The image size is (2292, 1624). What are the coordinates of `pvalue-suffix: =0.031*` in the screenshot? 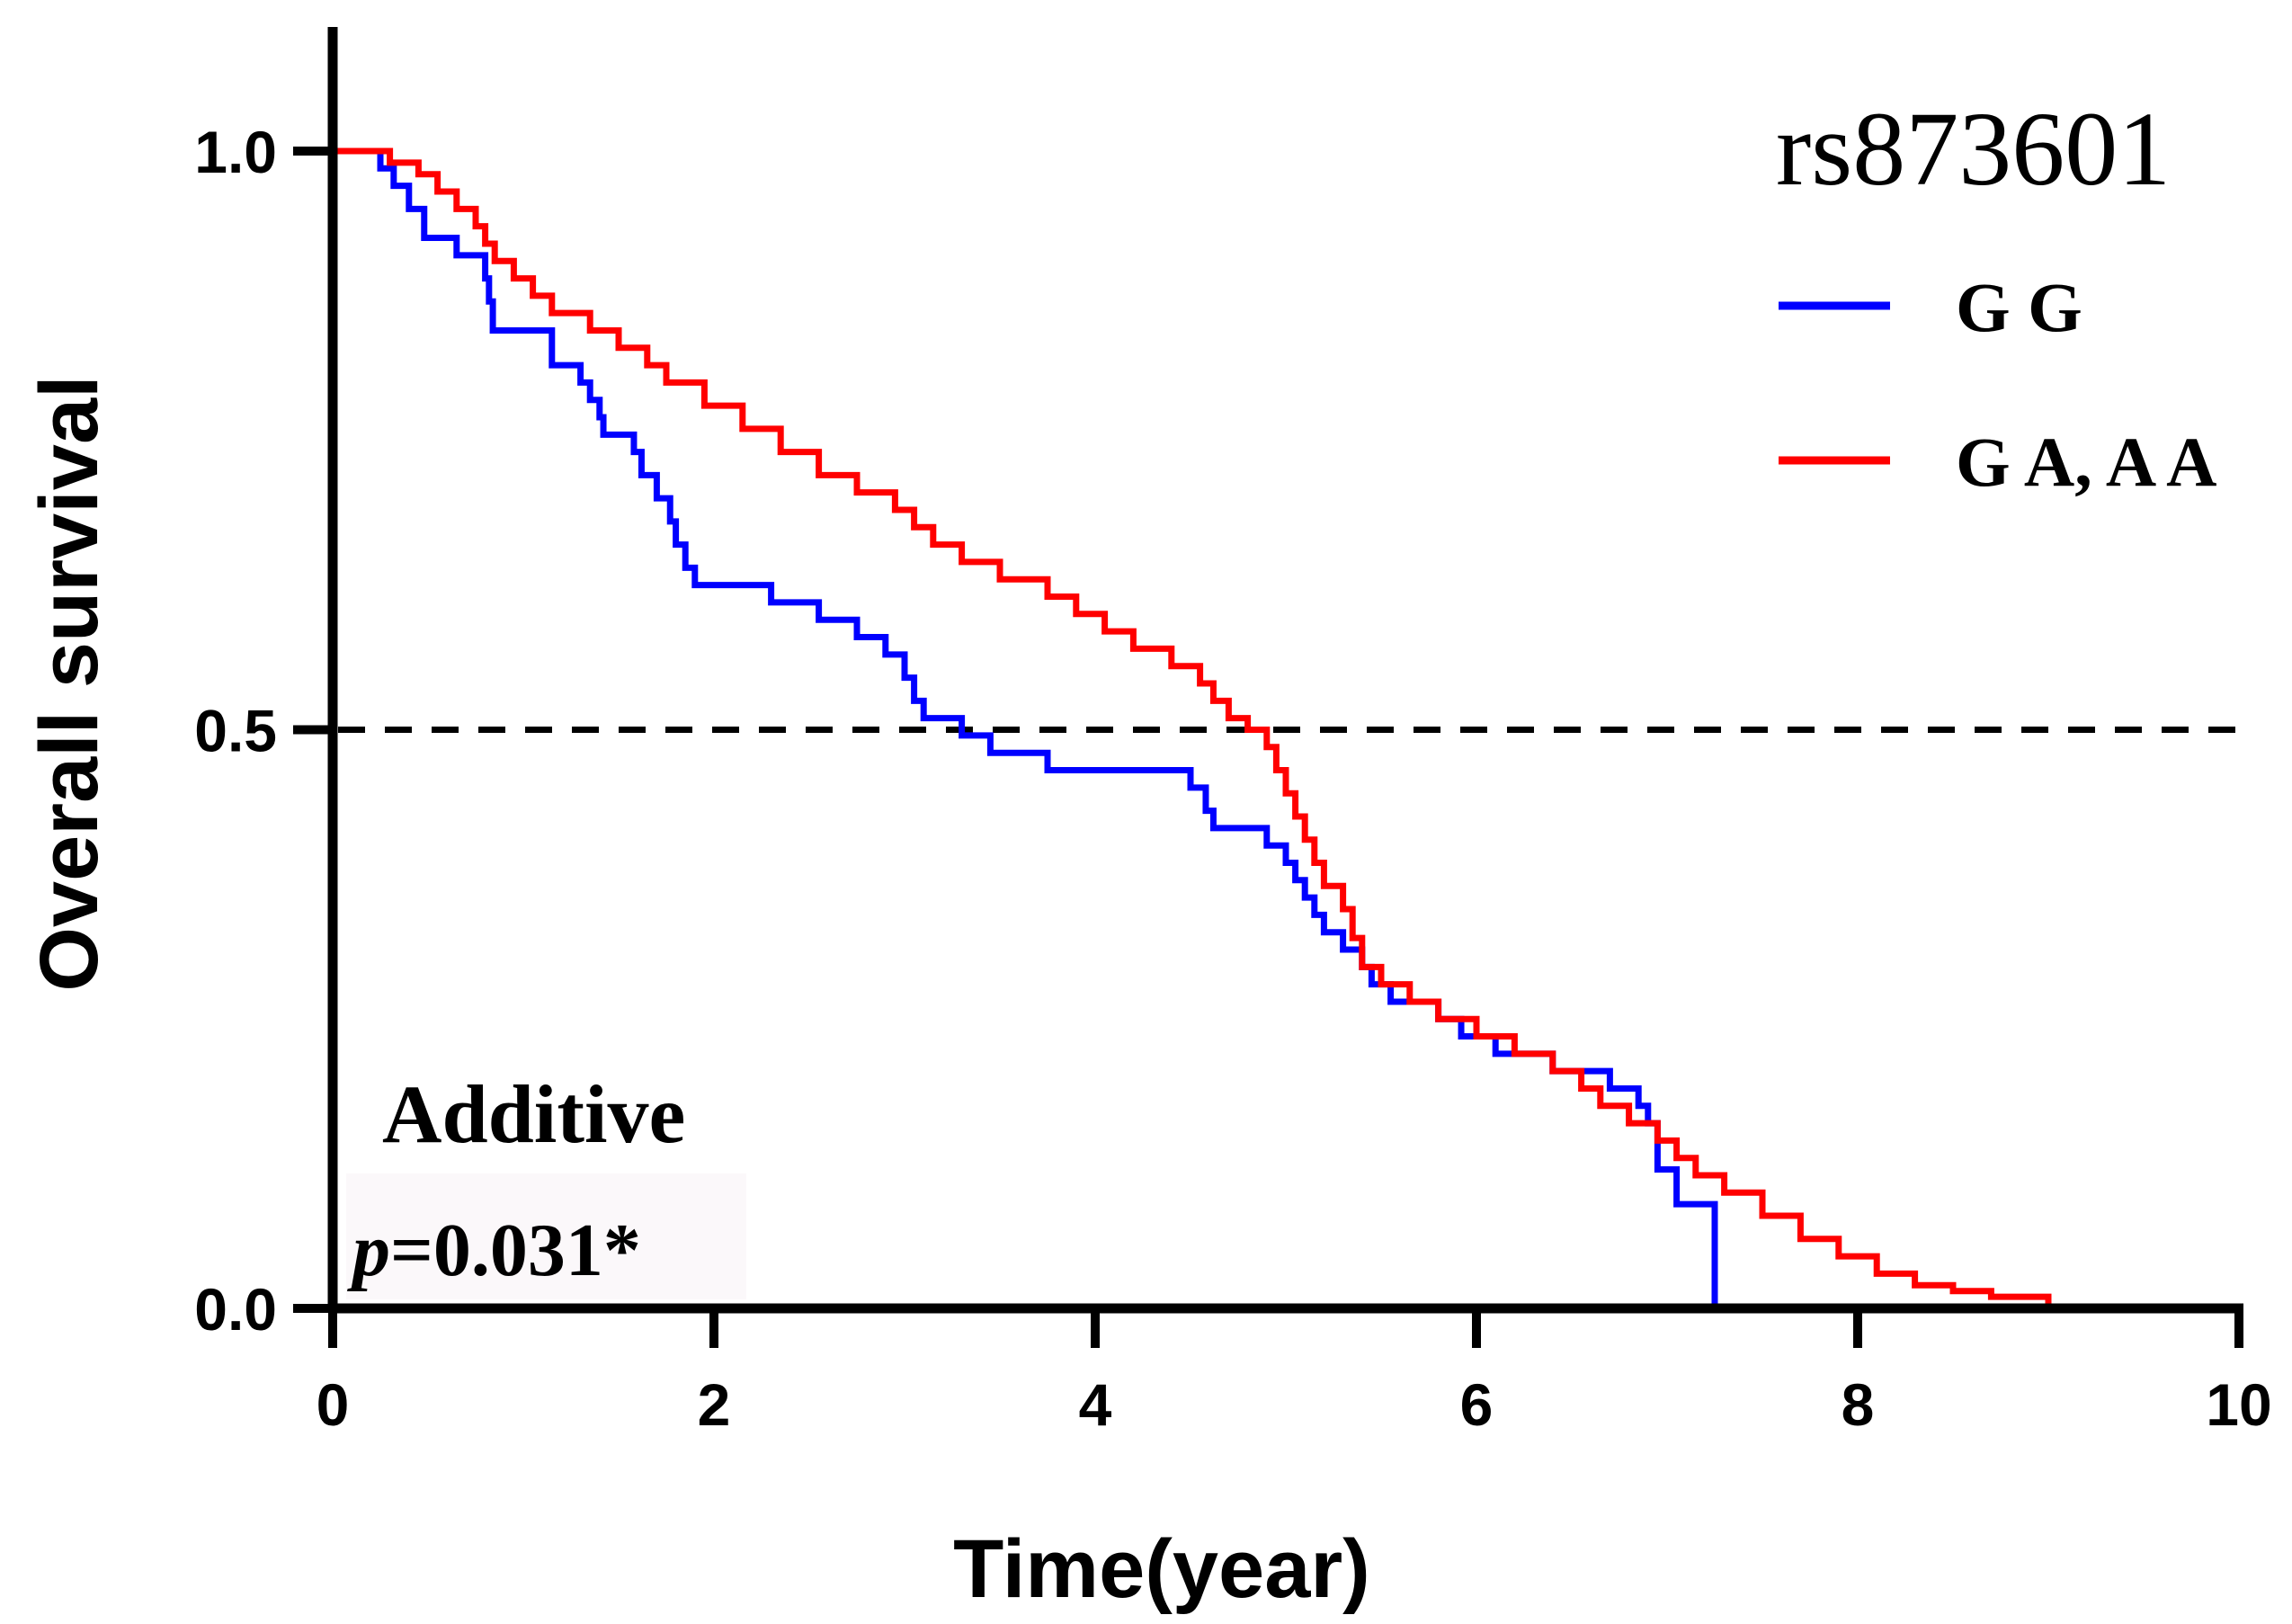 It's located at (515, 1250).